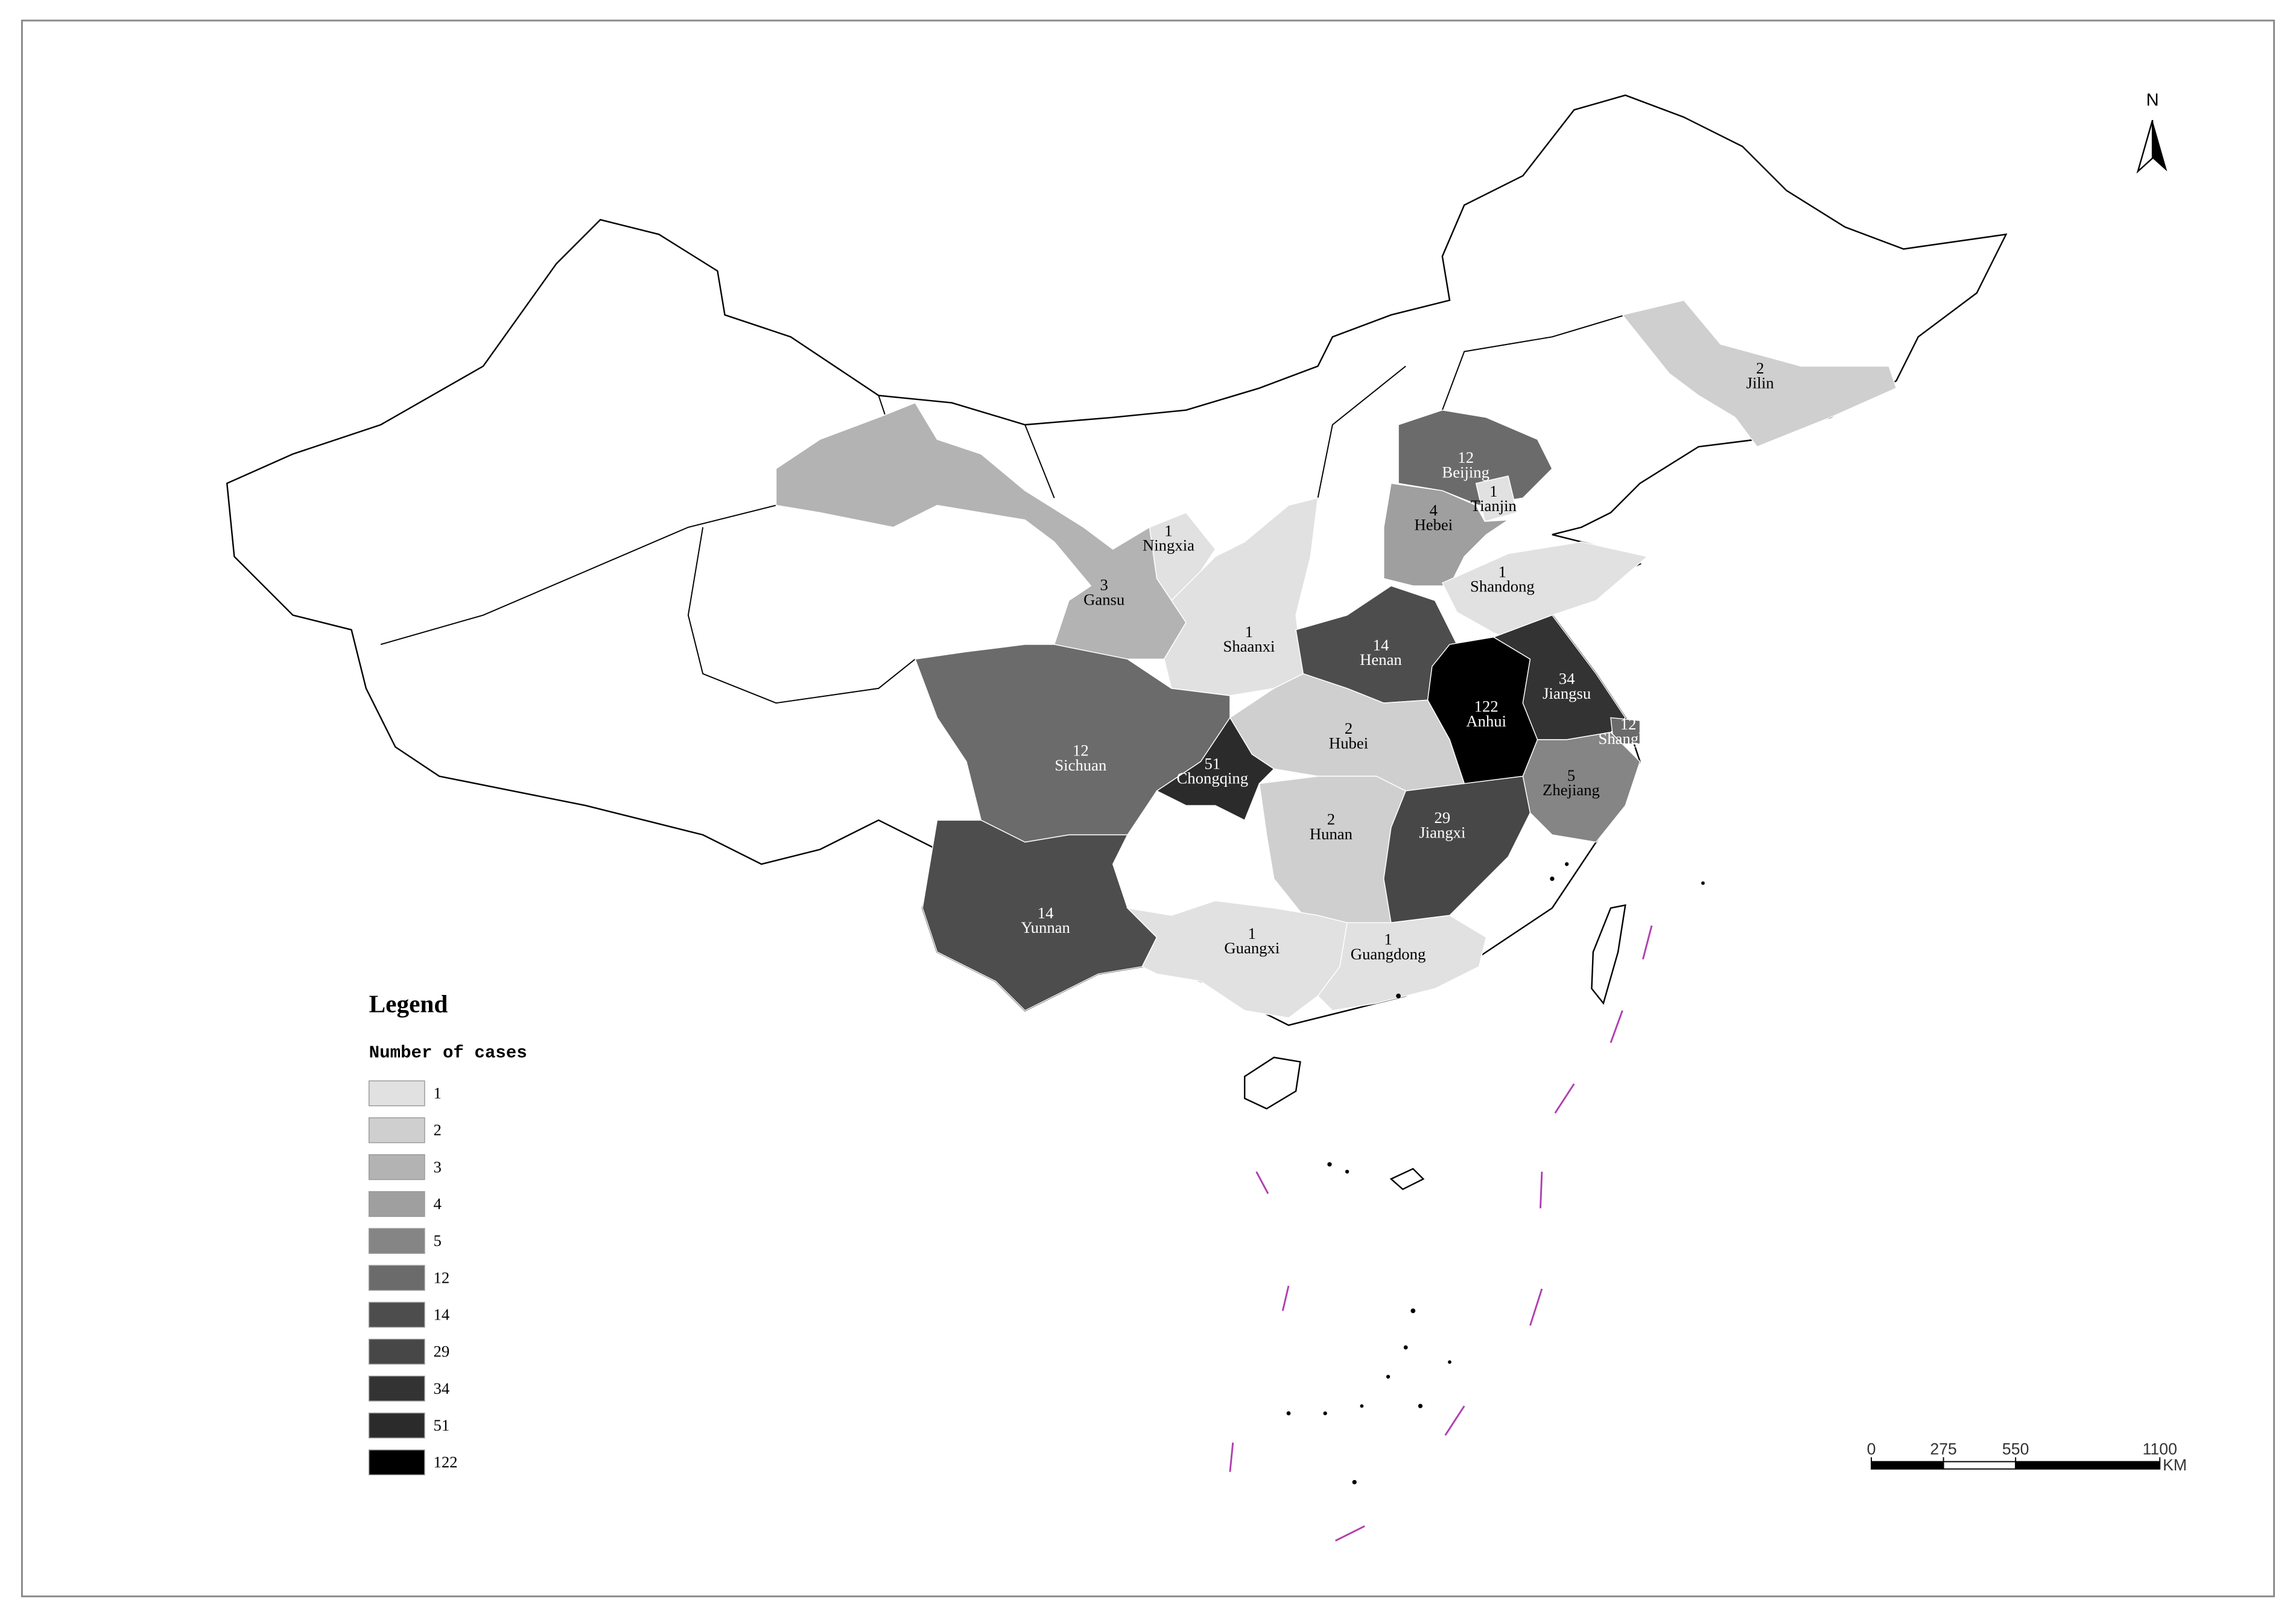 The image size is (2296, 1614). I want to click on legend-label: 51, so click(441, 1425).